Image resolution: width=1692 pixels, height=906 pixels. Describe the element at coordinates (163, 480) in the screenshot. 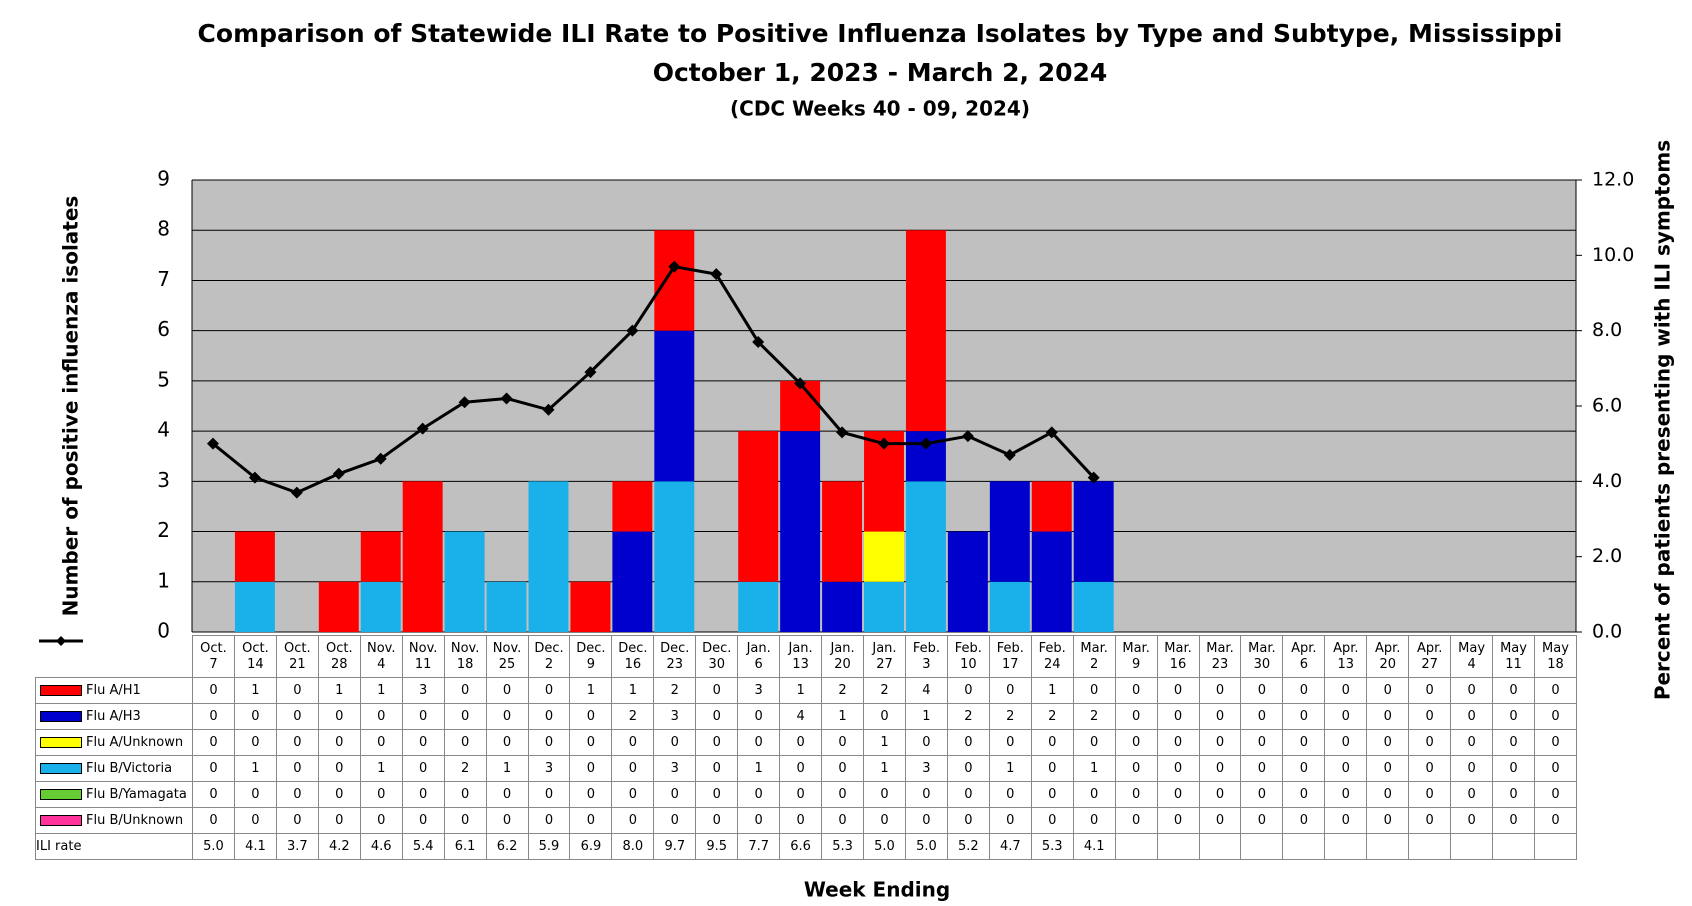

I see `y-tick-label: 3` at that location.